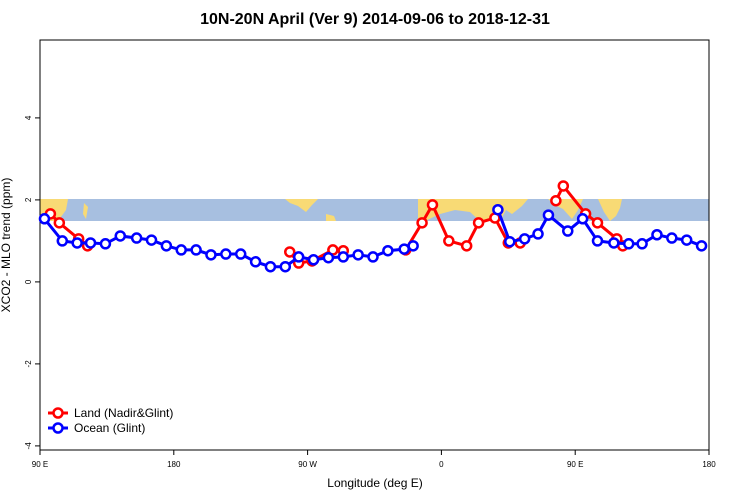 The width and height of the screenshot is (750, 500). What do you see at coordinates (307, 464) in the screenshot?
I see `x-tick-label: 90 W` at bounding box center [307, 464].